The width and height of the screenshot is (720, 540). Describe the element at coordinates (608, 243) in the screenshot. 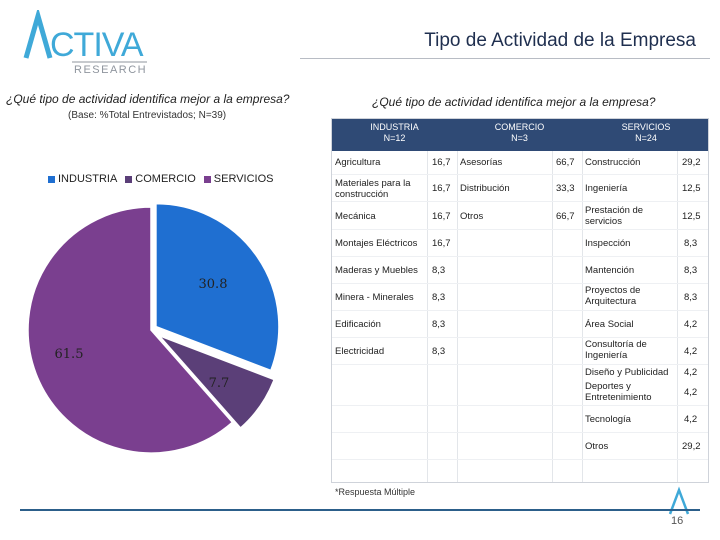

I see `servicios-label-4: Inspección` at that location.